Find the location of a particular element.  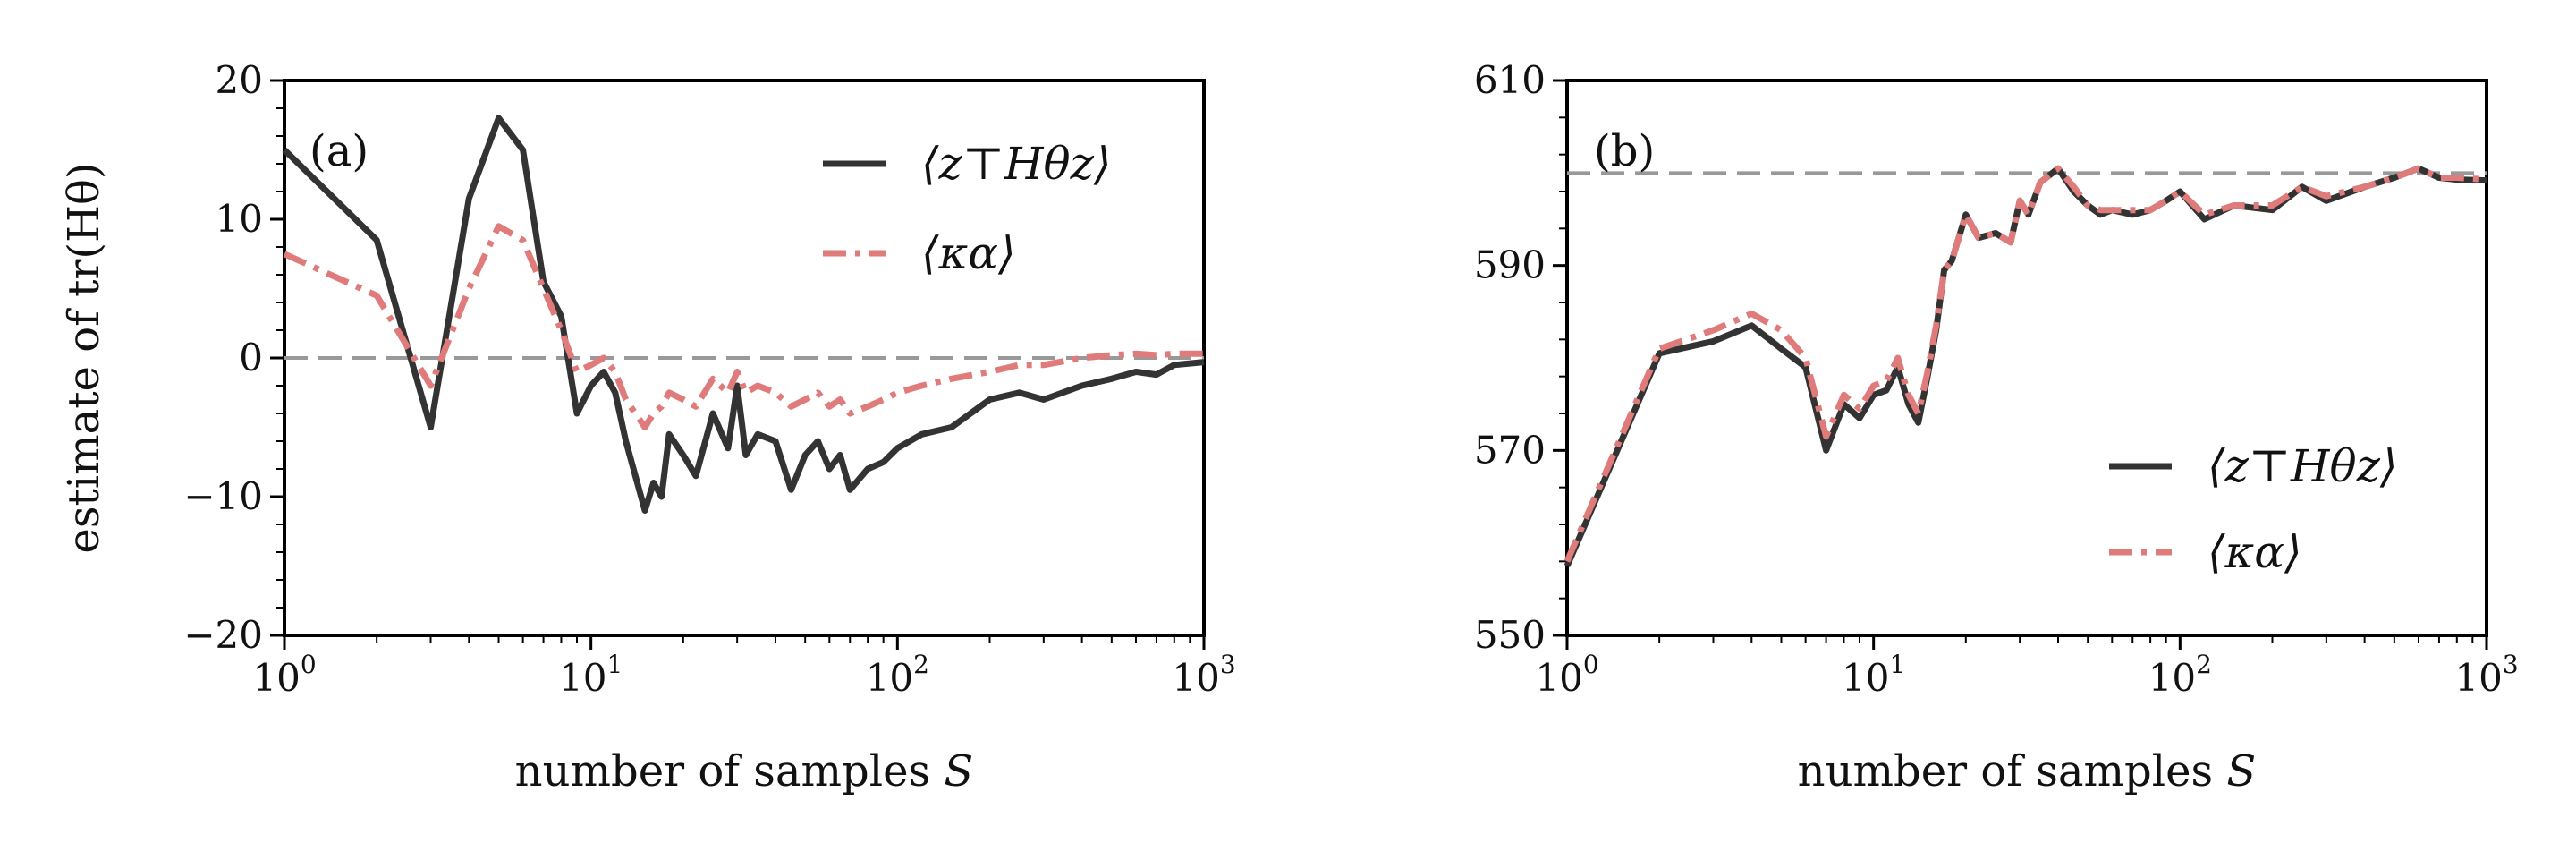

panel-a-xtick-label-3: 10³ is located at coordinates (1203, 675).